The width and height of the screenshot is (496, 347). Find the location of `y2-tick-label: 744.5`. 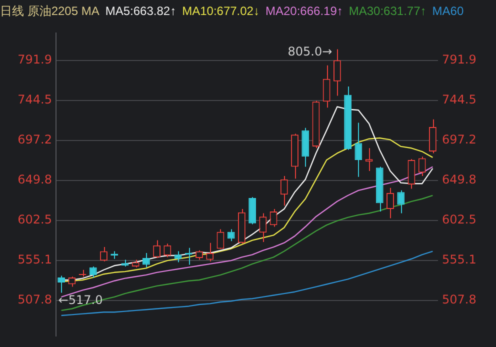

y2-tick-label: 744.5 is located at coordinates (459, 99).